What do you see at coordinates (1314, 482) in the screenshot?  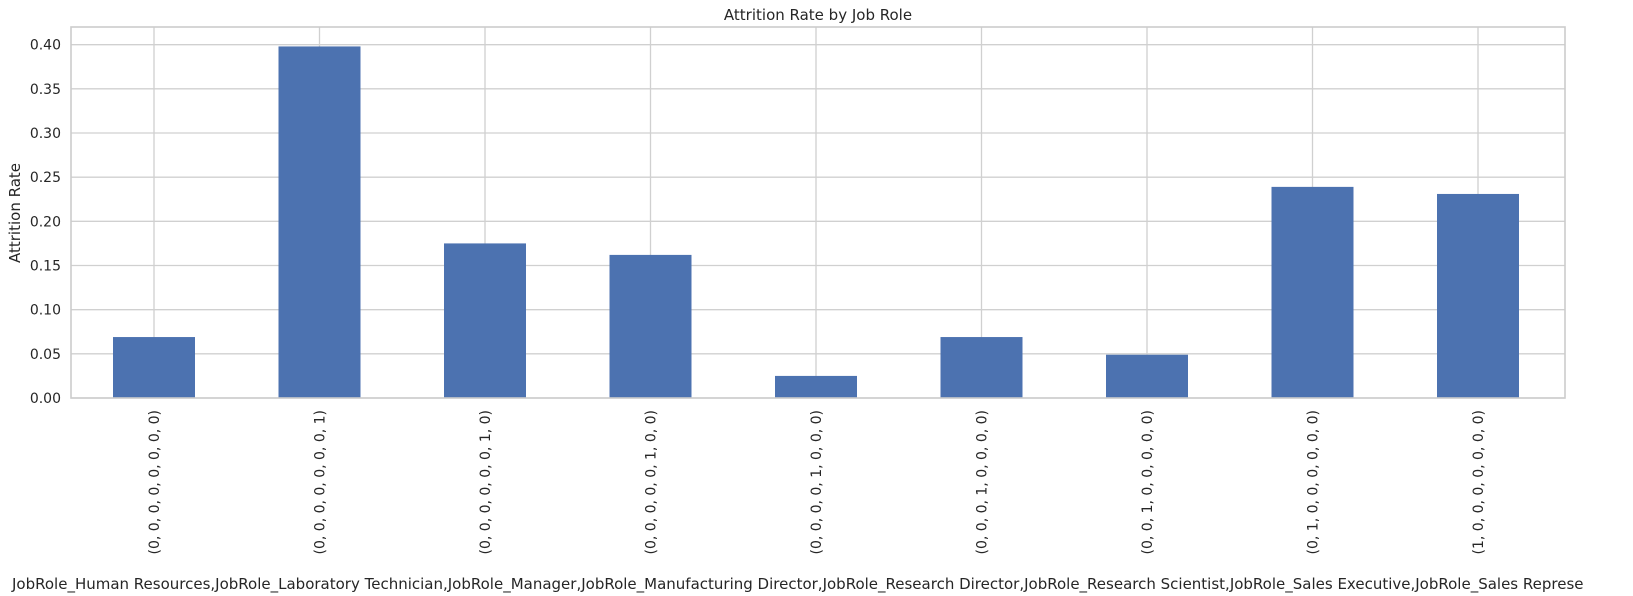 I see `x-tick-label: (0, 1, 0, 0, 0, 0, 0, 0)` at bounding box center [1314, 482].